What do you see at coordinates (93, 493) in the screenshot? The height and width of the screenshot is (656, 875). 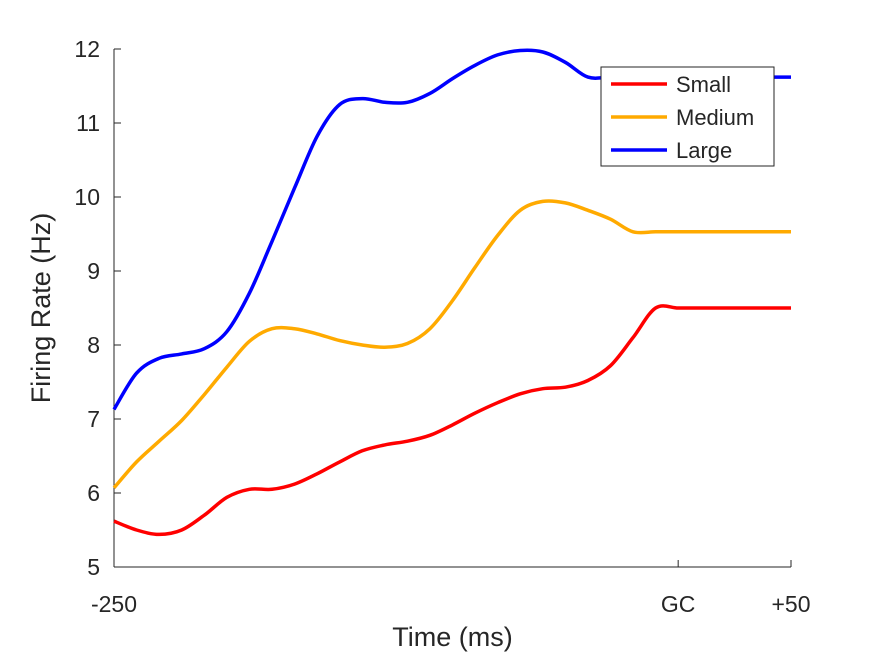 I see `y-tick-label: 6` at bounding box center [93, 493].